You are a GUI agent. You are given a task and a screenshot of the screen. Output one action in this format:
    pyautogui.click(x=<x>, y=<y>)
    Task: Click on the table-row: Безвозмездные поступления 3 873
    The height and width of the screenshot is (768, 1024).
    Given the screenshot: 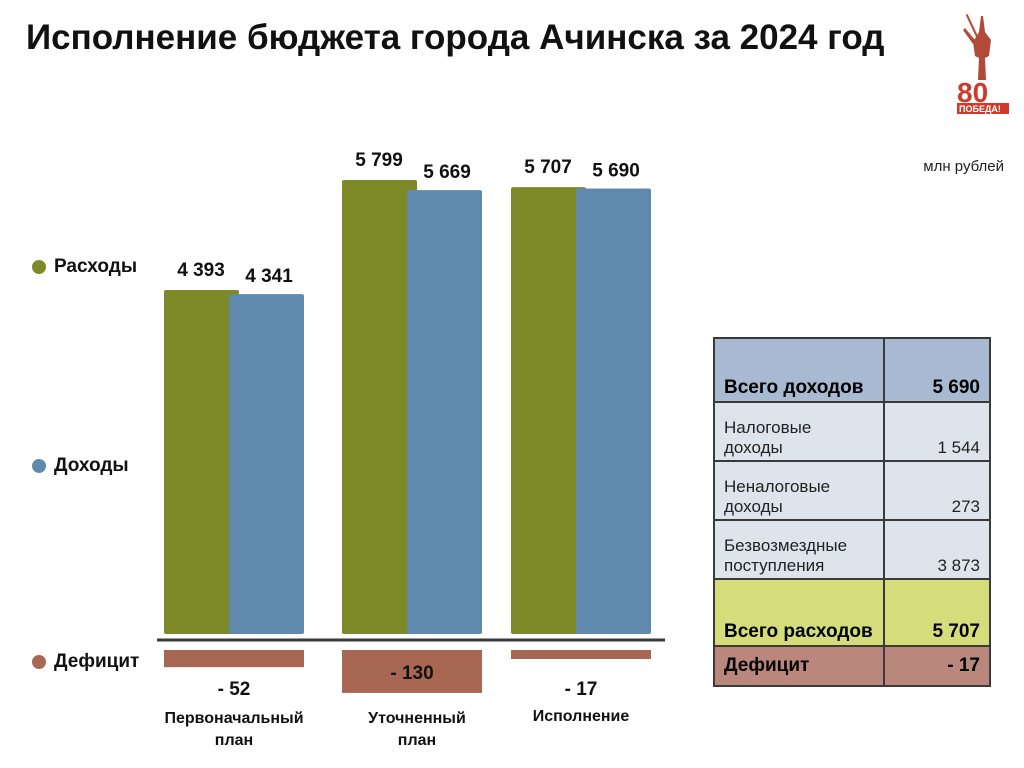 What is the action you would take?
    pyautogui.click(x=852, y=549)
    